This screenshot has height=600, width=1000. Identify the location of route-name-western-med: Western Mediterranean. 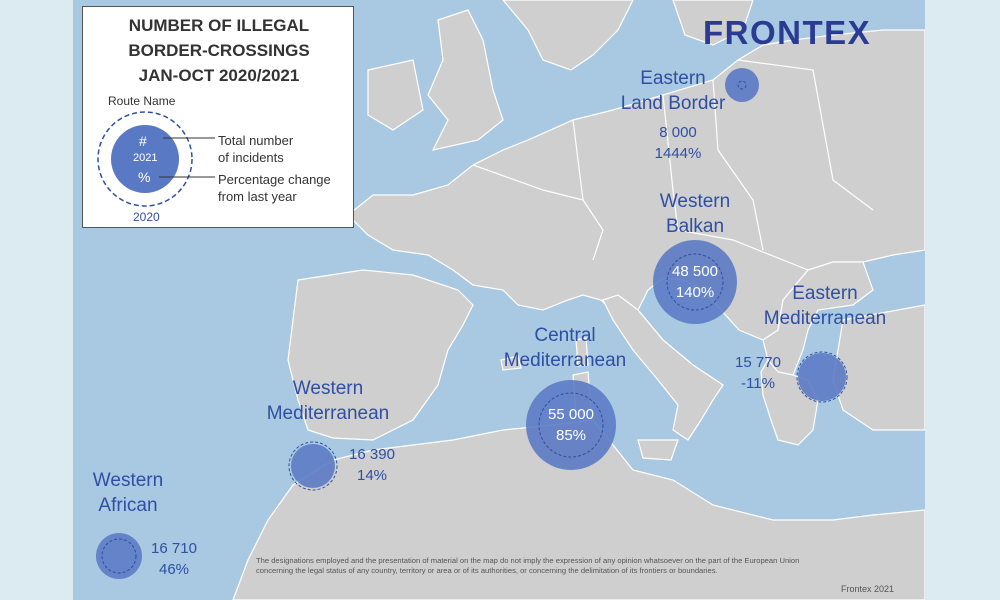
(328, 401).